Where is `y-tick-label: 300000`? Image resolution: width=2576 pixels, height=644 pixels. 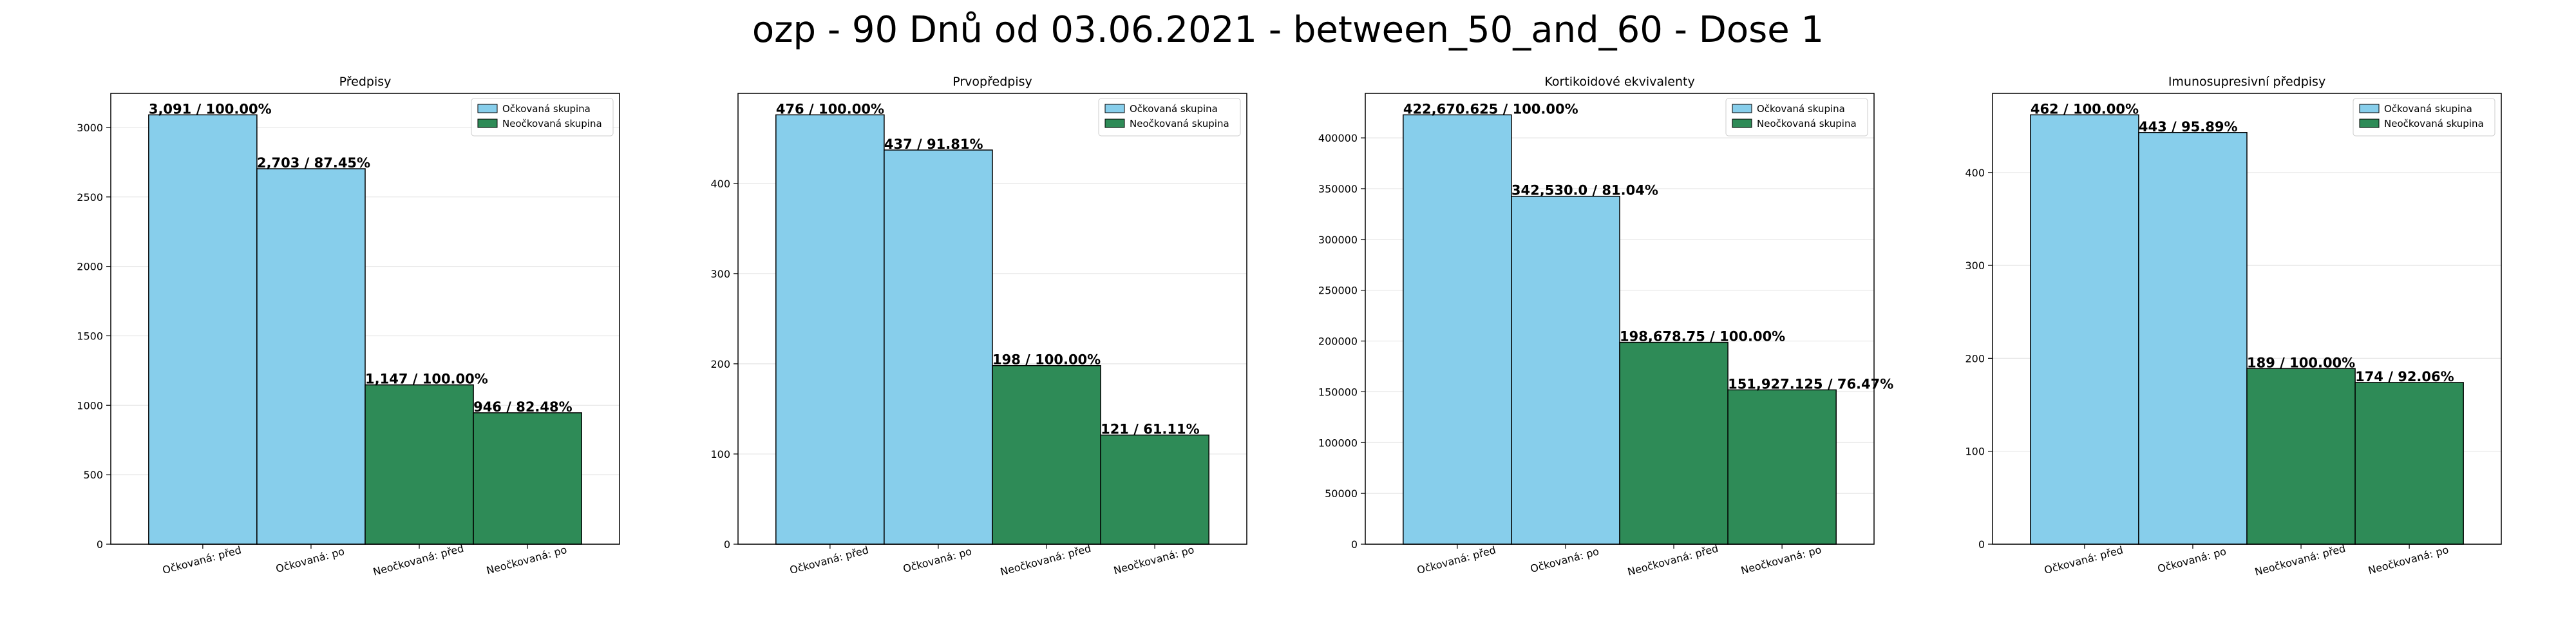
y-tick-label: 300000 is located at coordinates (1338, 240).